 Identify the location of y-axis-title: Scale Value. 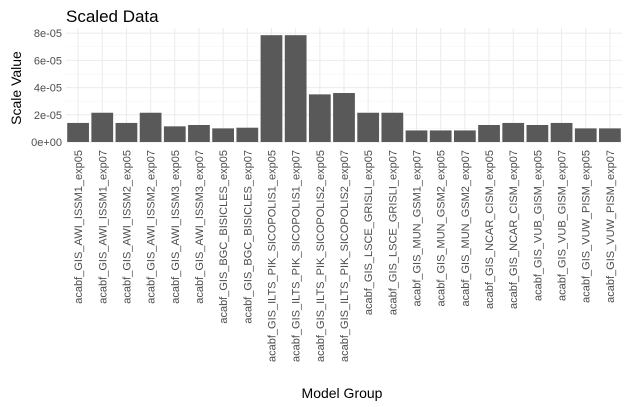
(16, 88).